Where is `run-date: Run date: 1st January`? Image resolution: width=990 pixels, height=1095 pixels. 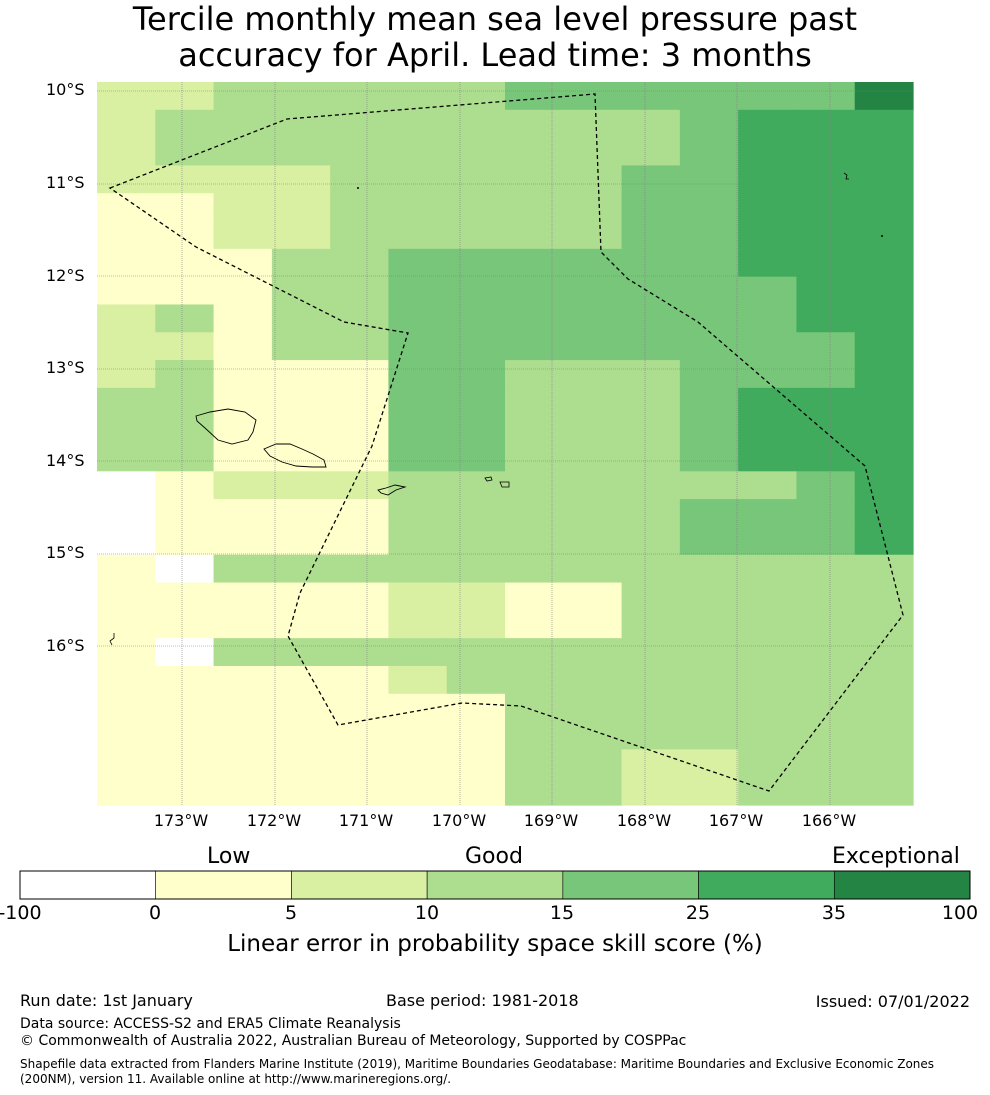
run-date: Run date: 1st January is located at coordinates (106, 1000).